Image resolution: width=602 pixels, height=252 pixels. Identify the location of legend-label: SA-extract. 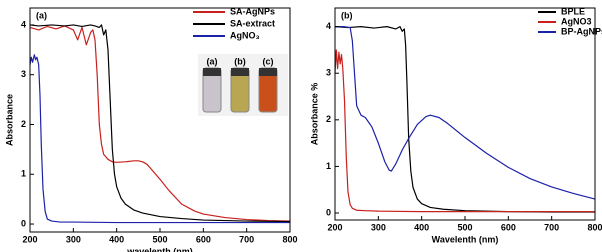
(252, 23).